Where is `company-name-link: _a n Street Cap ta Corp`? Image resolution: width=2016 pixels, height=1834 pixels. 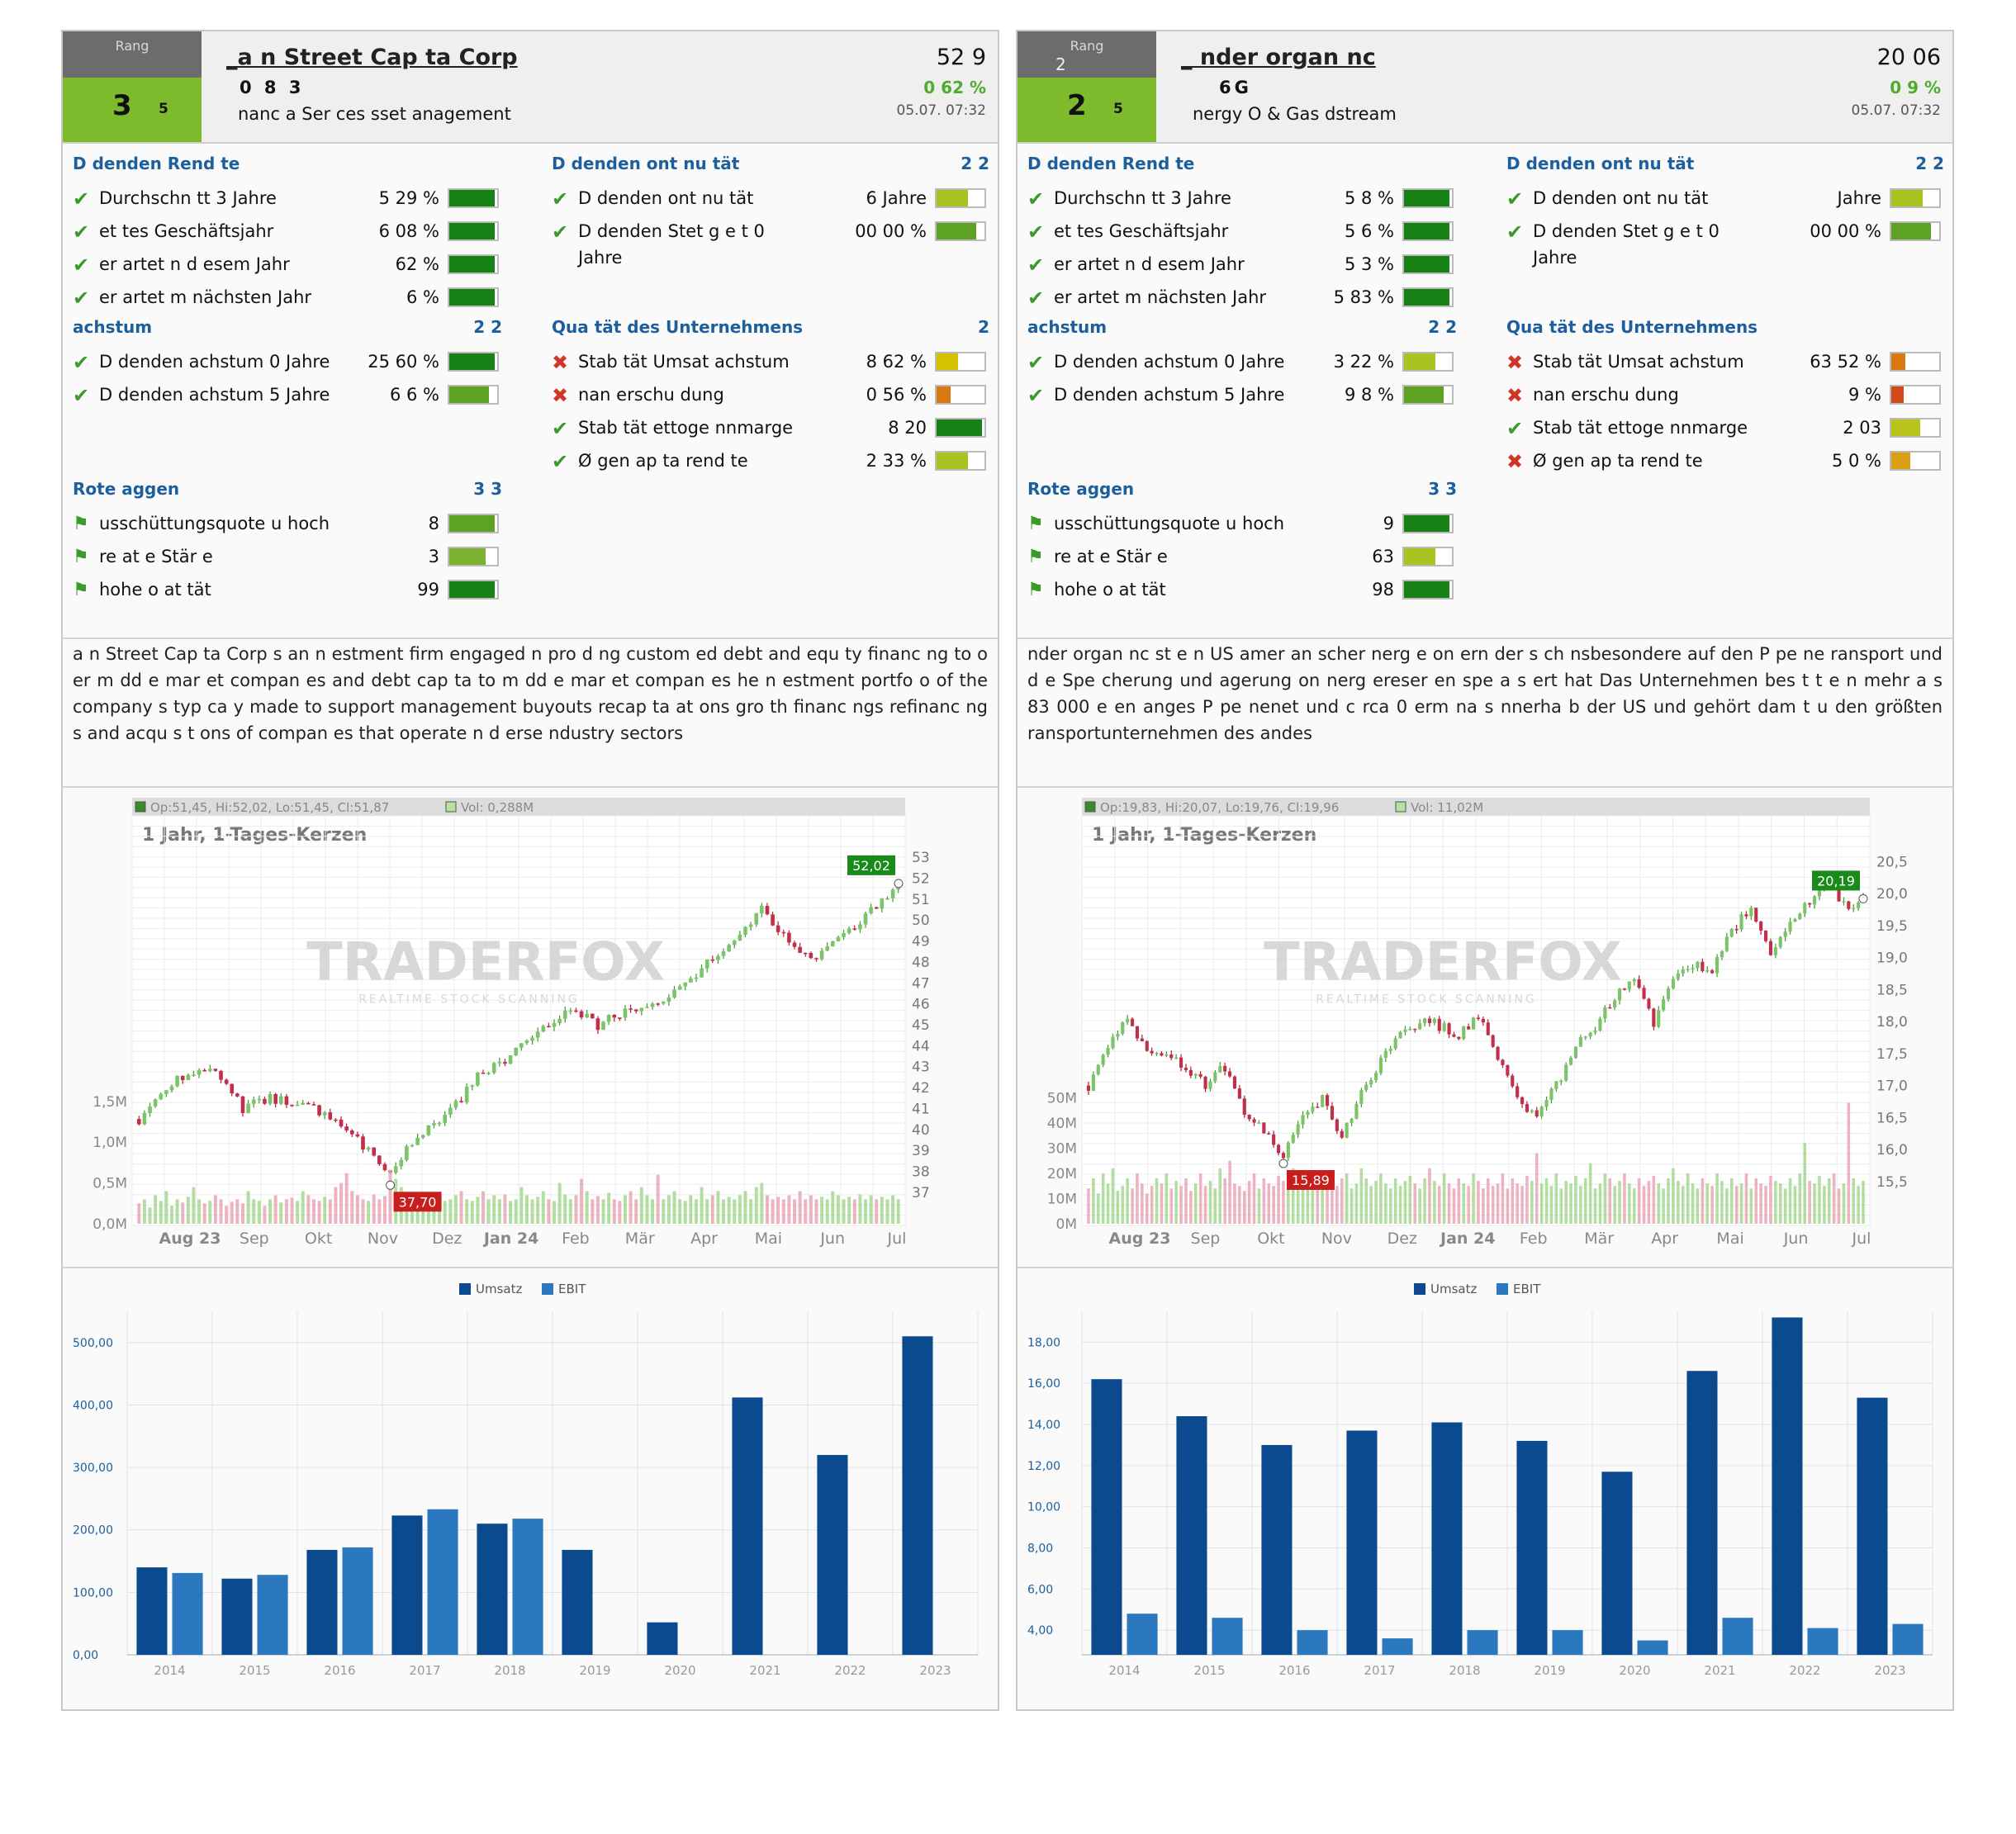 company-name-link: _a n Street Cap ta Corp is located at coordinates (372, 58).